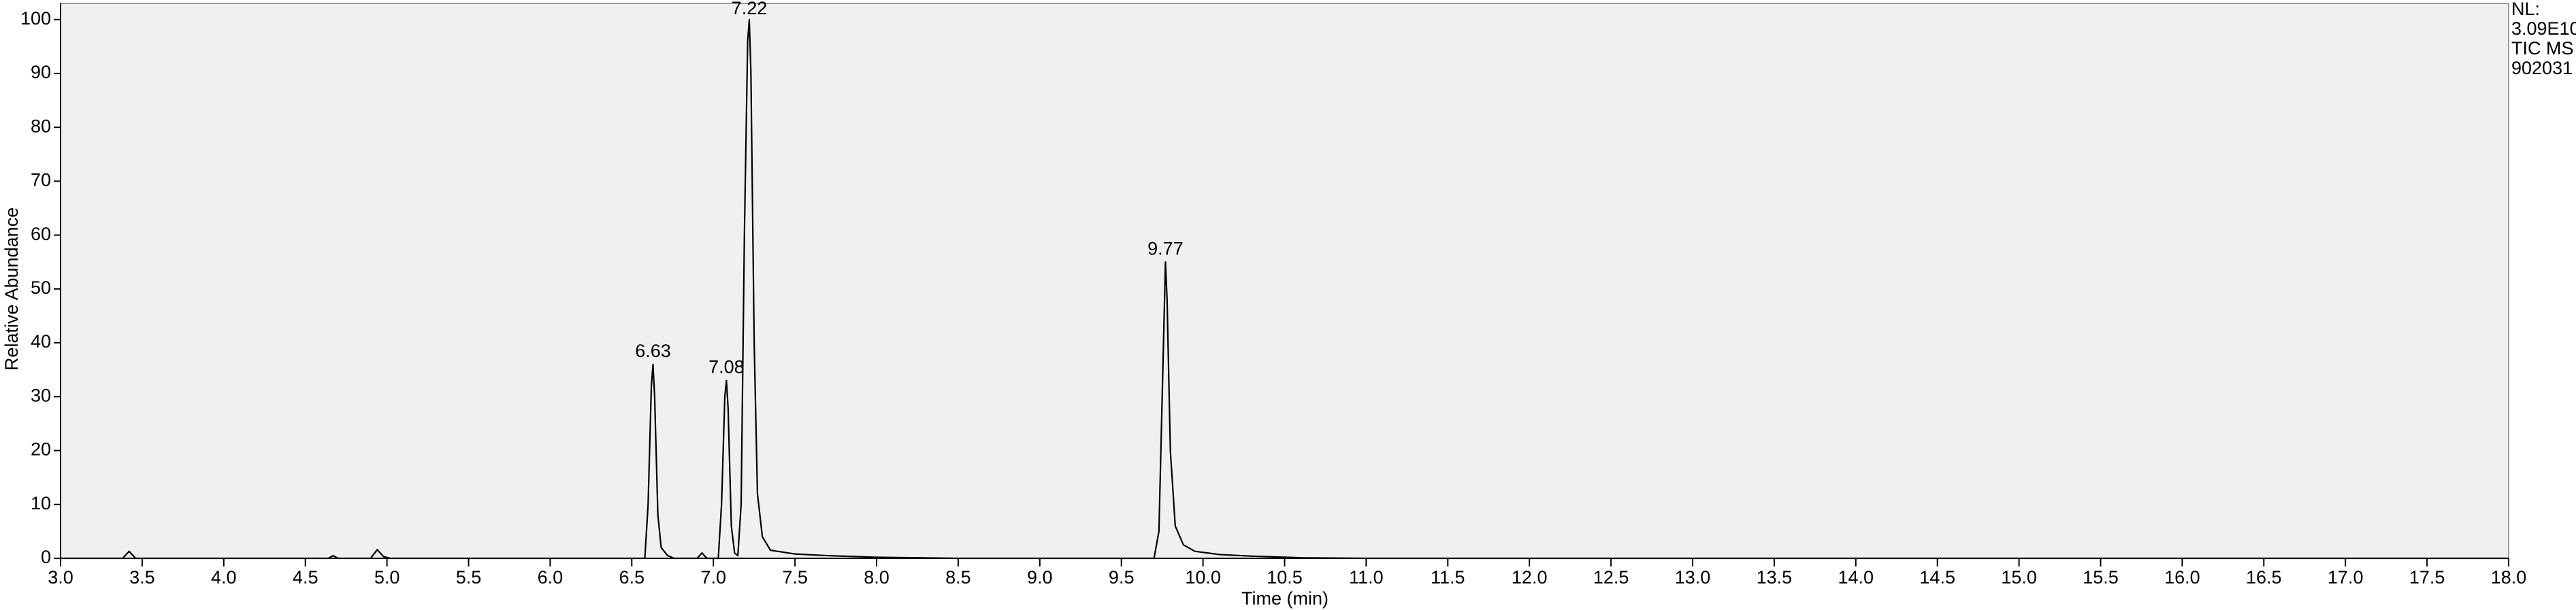 Image resolution: width=2576 pixels, height=610 pixels. I want to click on x-tick-label: 6.0, so click(551, 577).